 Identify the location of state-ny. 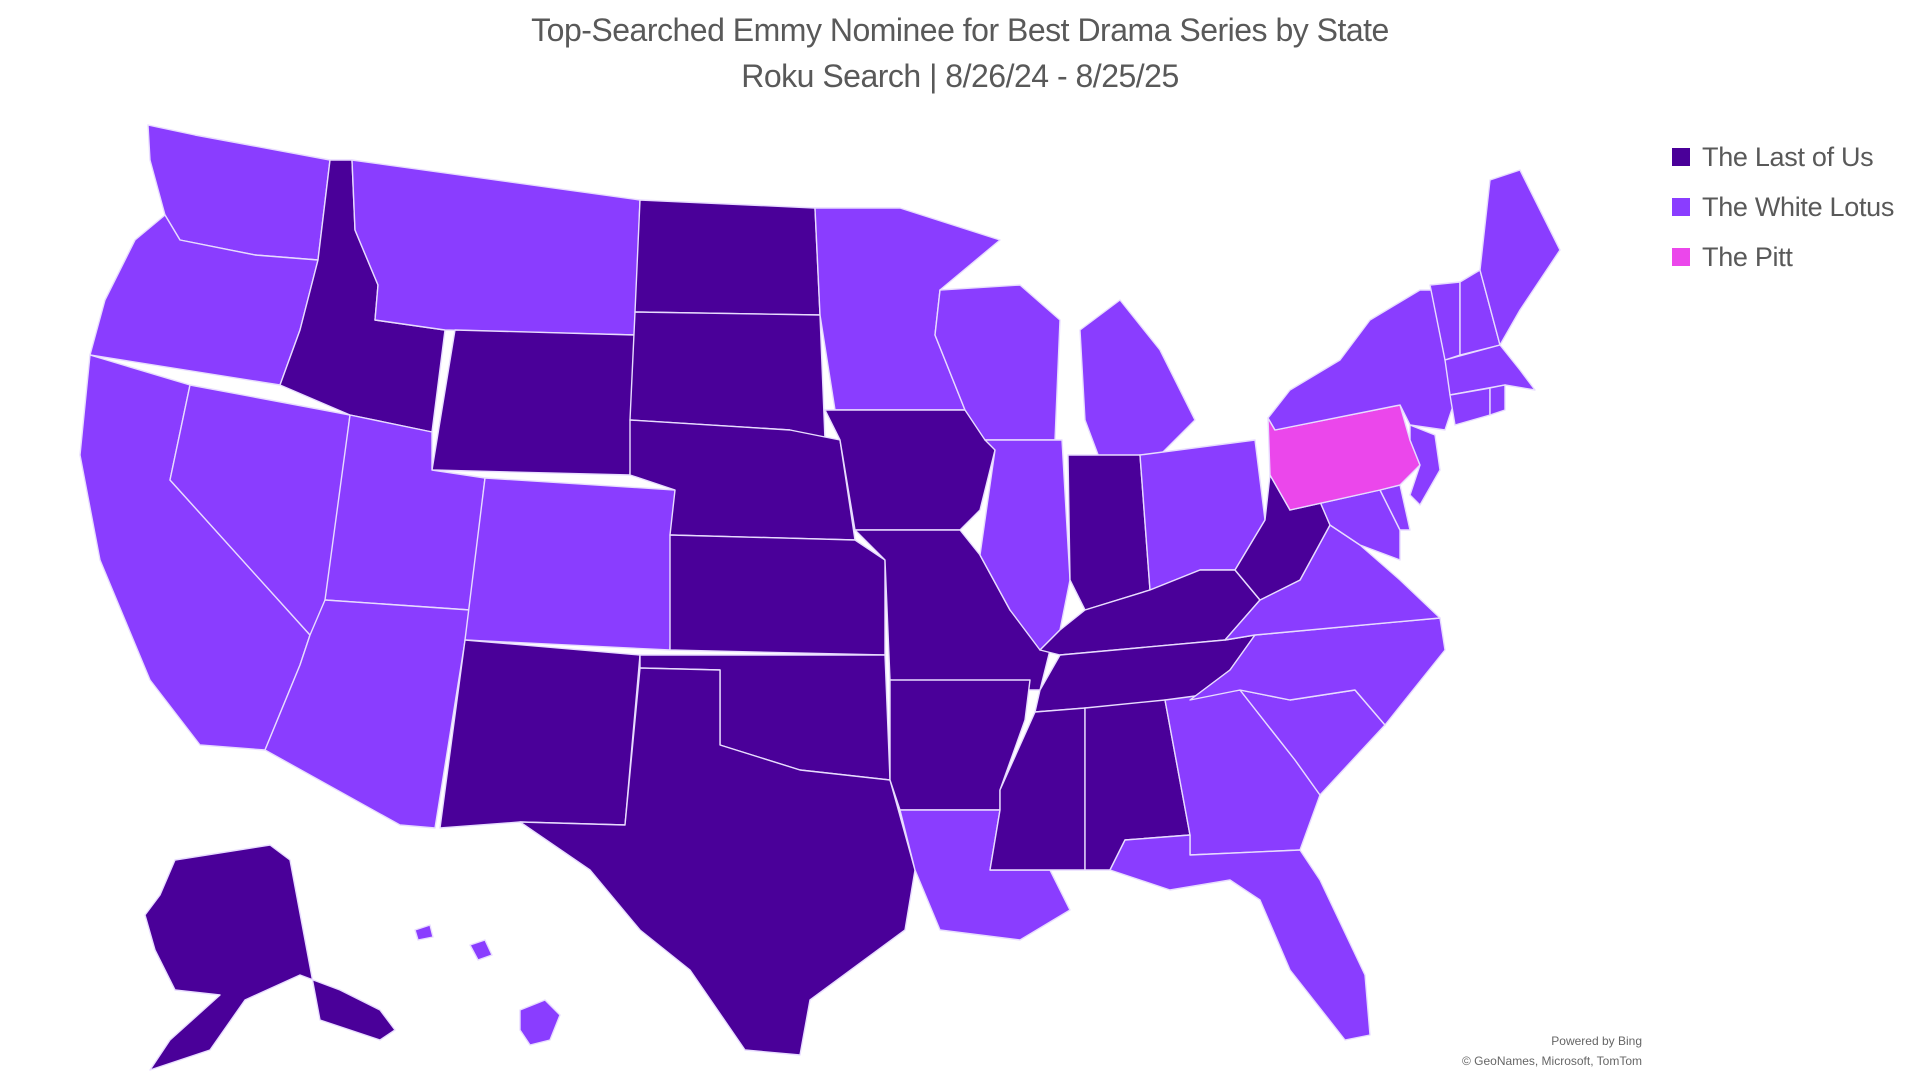
(1361, 360).